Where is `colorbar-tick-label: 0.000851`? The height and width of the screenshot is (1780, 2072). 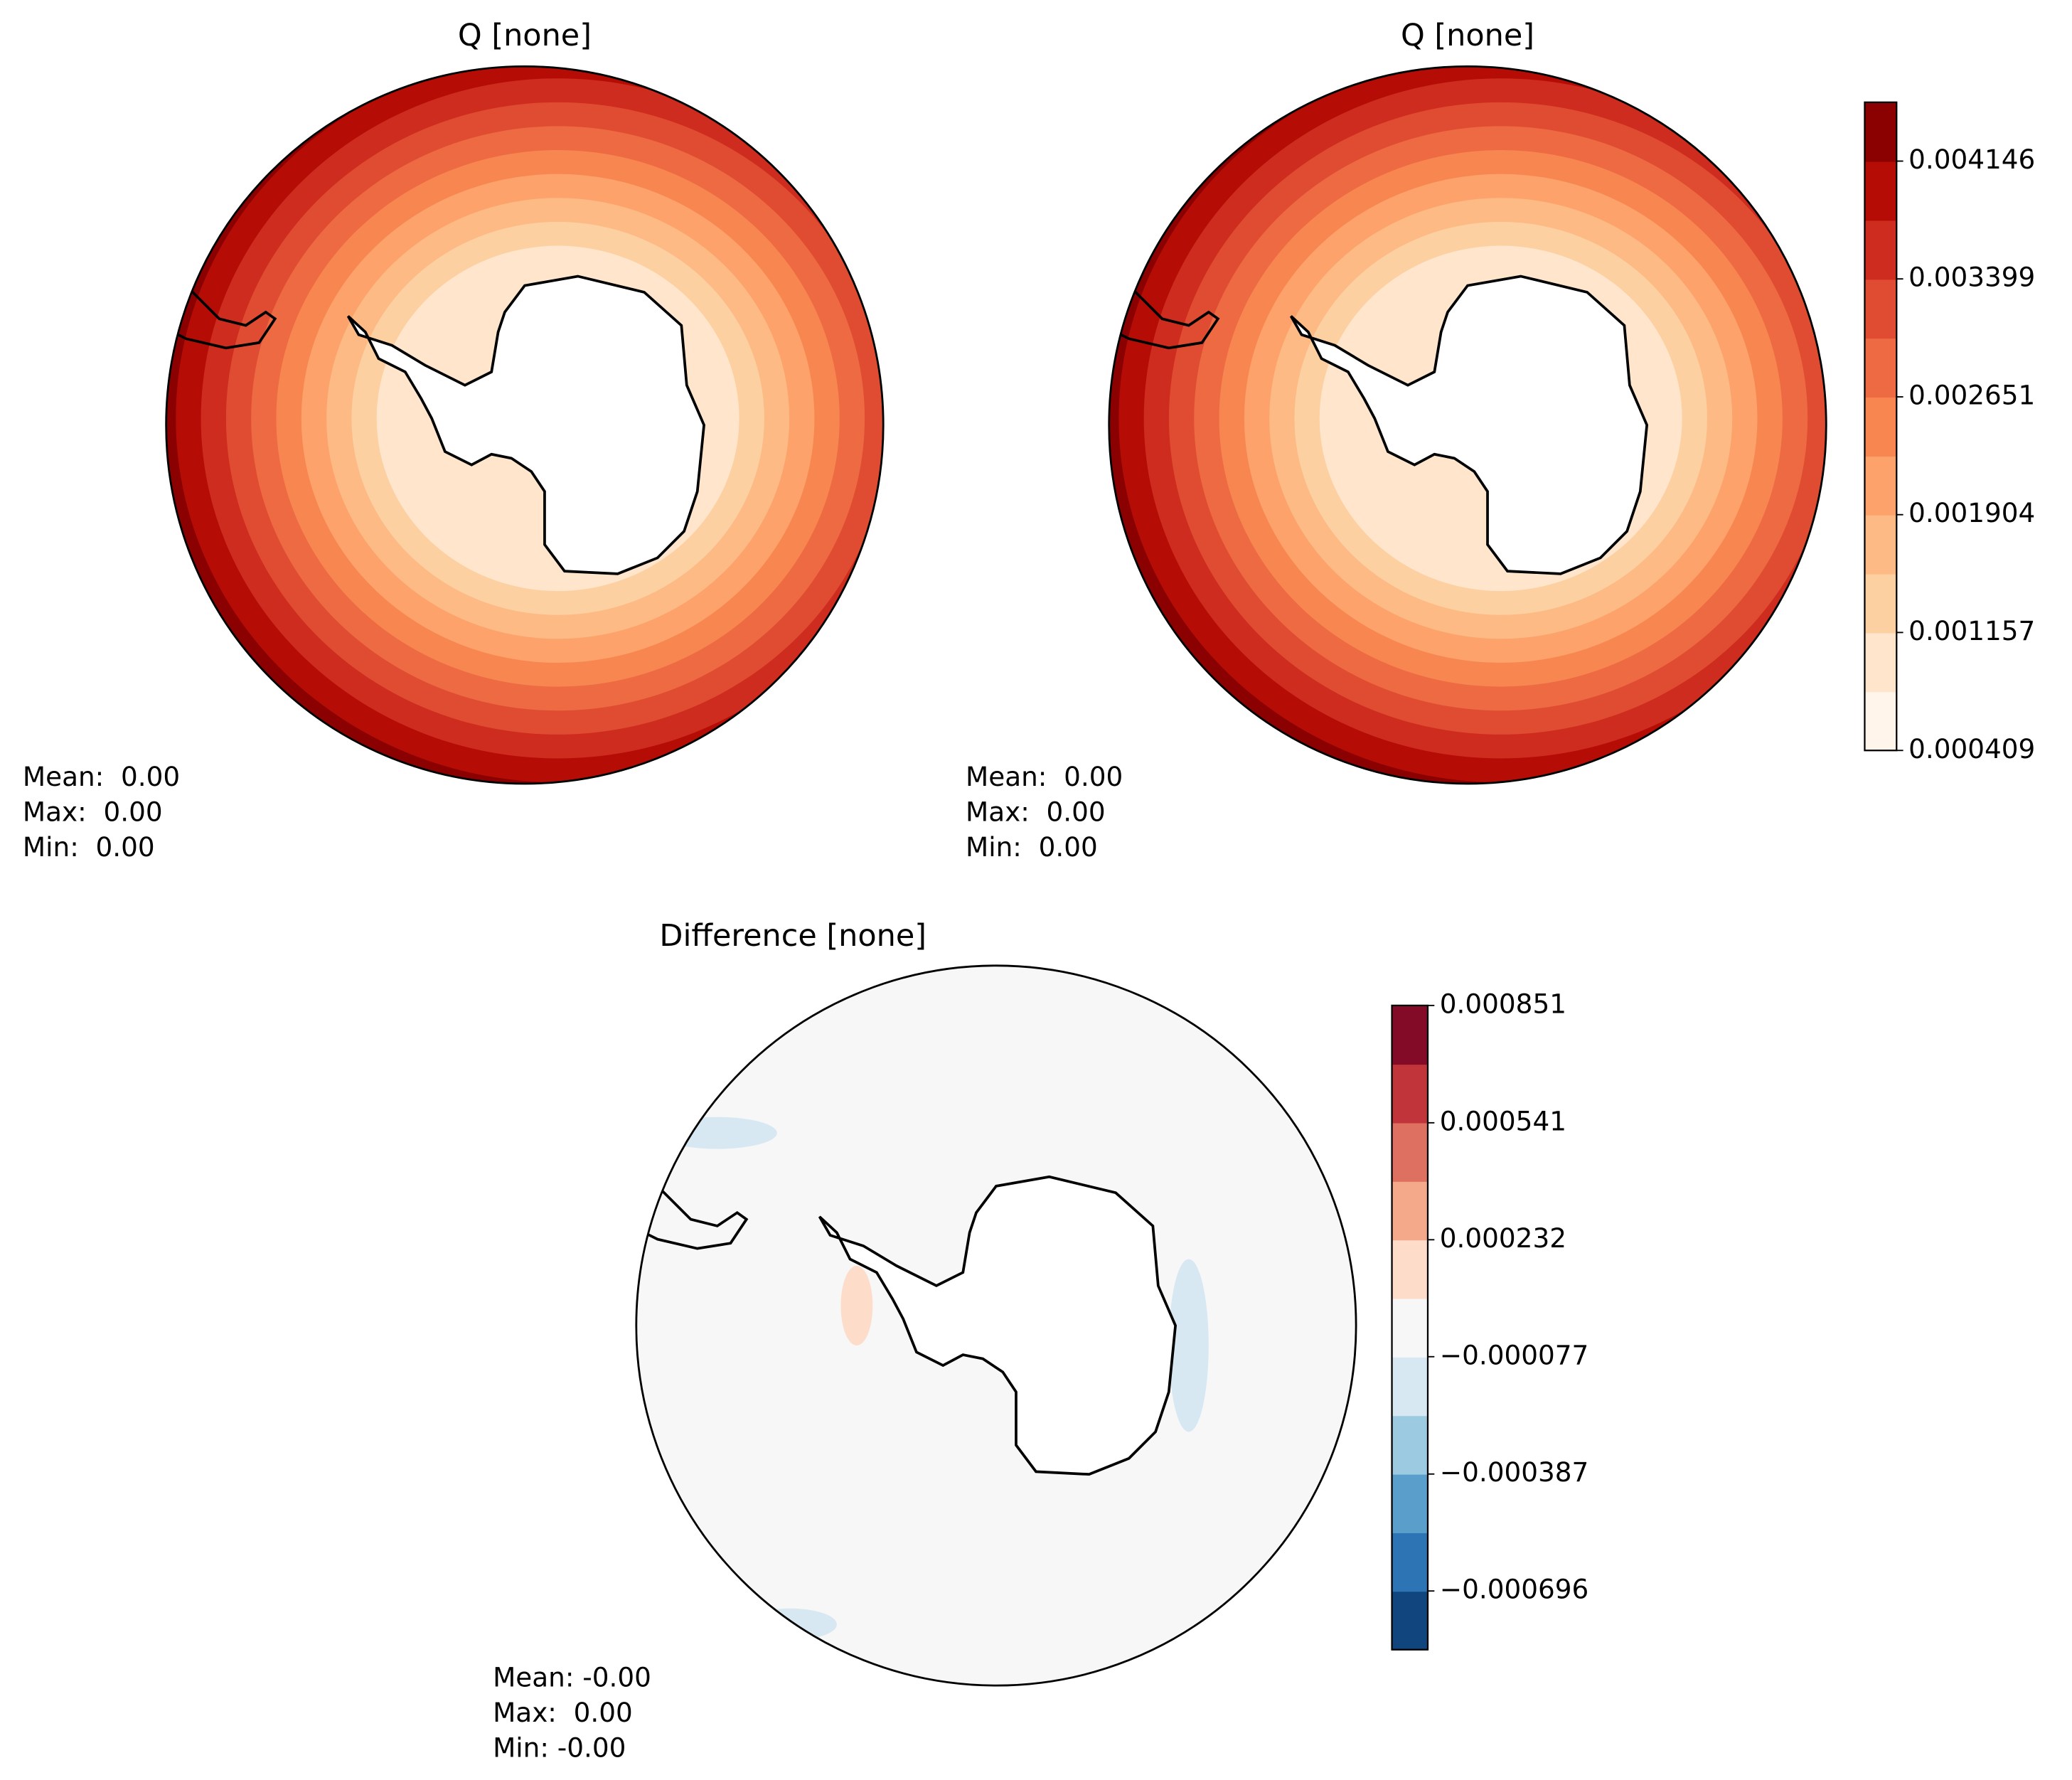 colorbar-tick-label: 0.000851 is located at coordinates (1503, 1003).